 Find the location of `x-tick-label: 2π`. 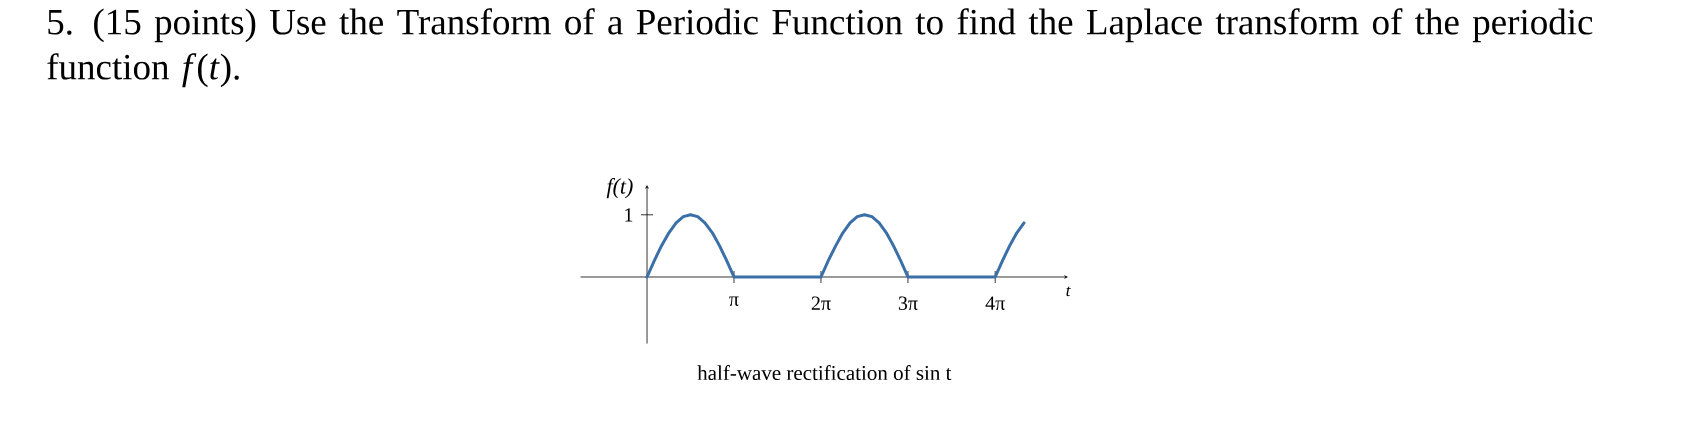

x-tick-label: 2π is located at coordinates (821, 303).